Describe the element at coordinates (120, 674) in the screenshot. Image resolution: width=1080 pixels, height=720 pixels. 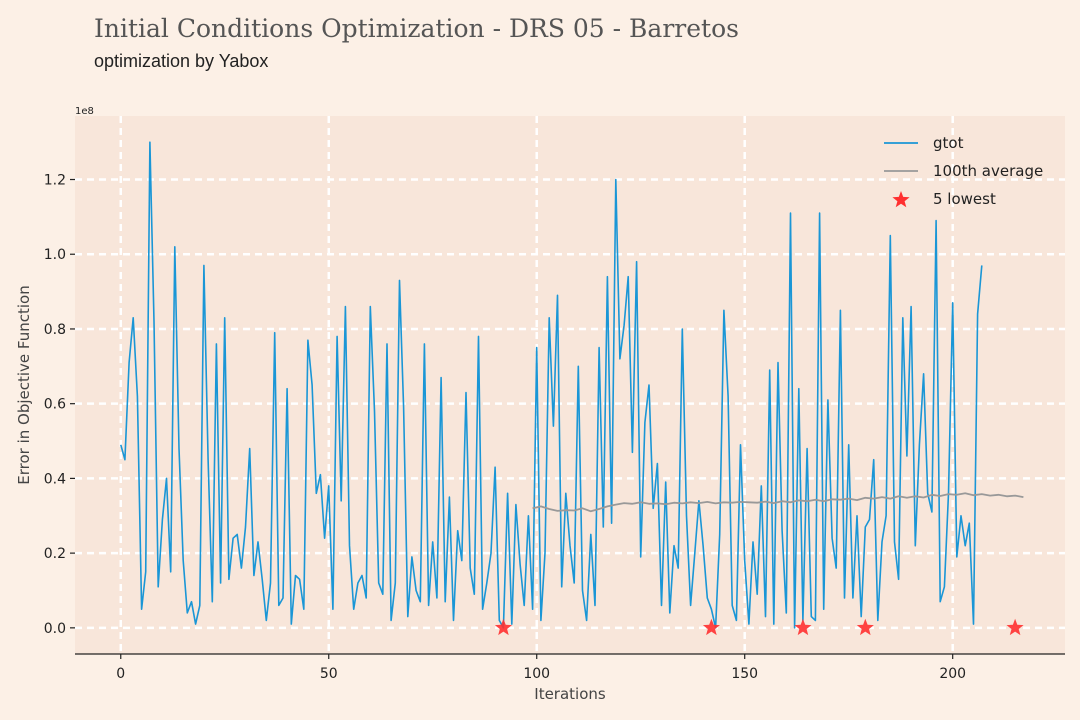
I see `x-tick-label: 0` at that location.